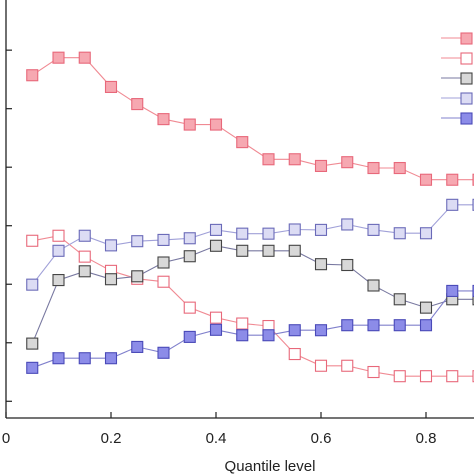 The height and width of the screenshot is (474, 474). Describe the element at coordinates (216, 438) in the screenshot. I see `x-tick-label: 0.4` at that location.